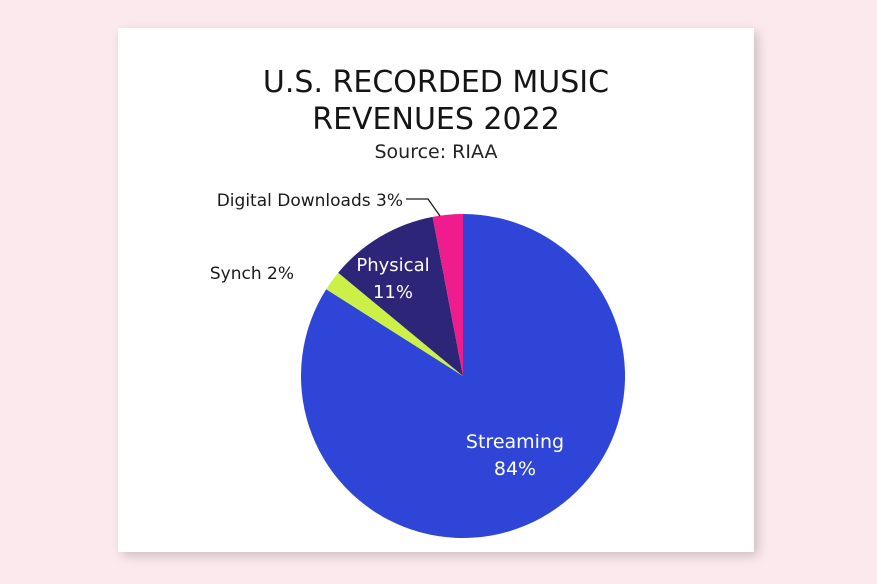  I want to click on pie-label-streaming-name: Streaming, so click(515, 442).